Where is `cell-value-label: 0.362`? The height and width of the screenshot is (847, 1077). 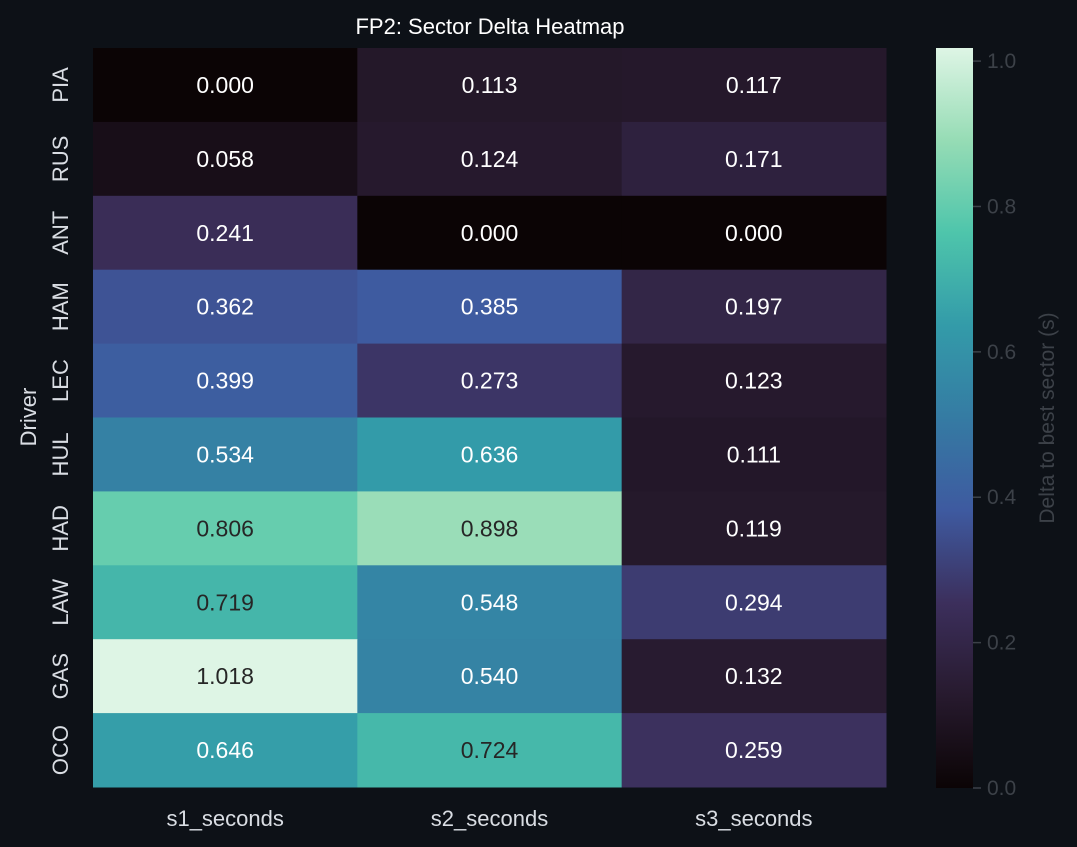 cell-value-label: 0.362 is located at coordinates (225, 307).